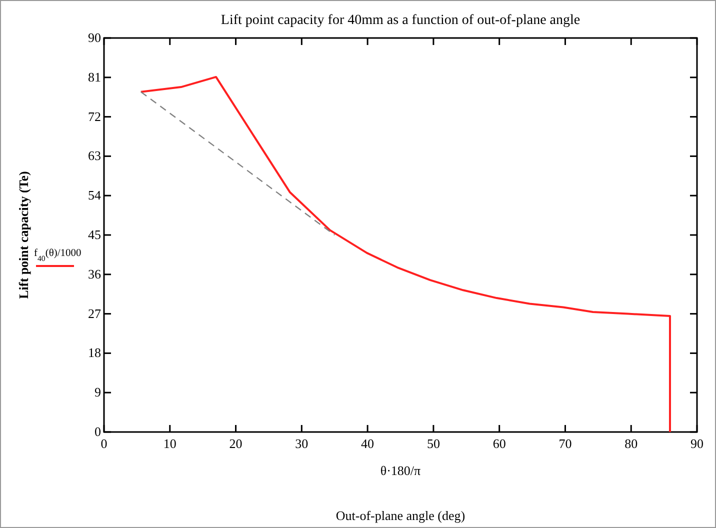 This screenshot has width=716, height=528. I want to click on x-tick-label: 50, so click(433, 443).